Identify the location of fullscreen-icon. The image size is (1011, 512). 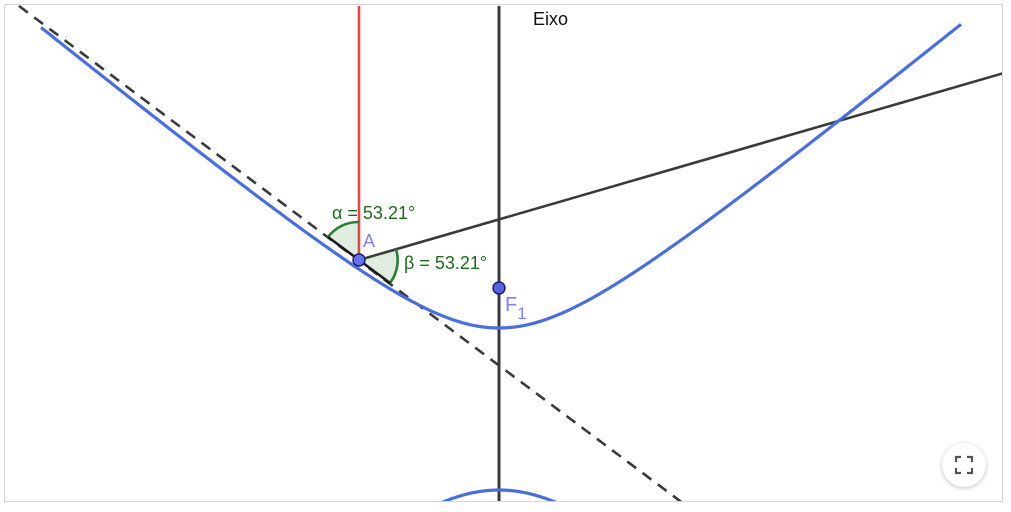
(964, 465).